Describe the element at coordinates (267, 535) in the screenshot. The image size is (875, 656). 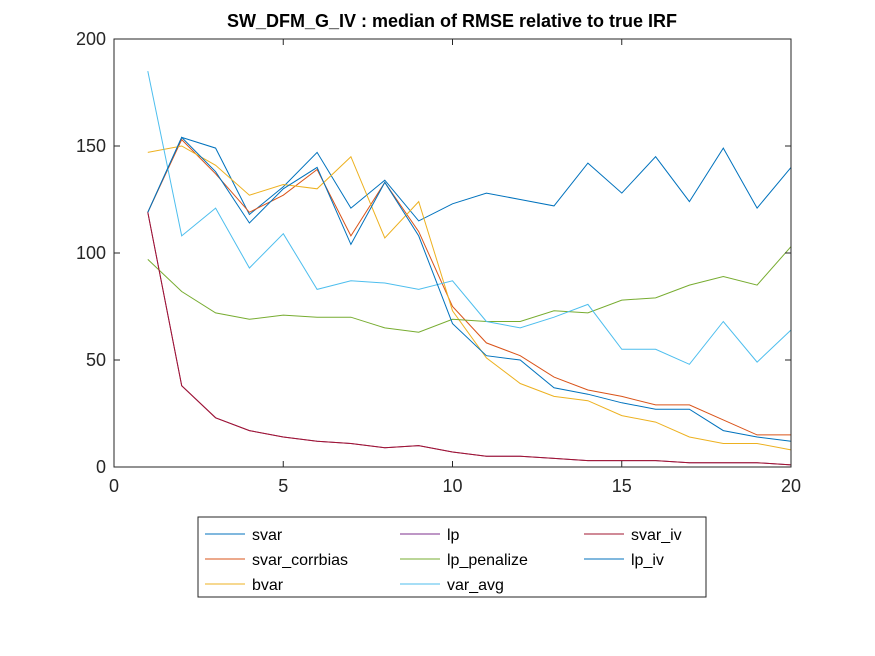
I see `legend-label-svar: svar` at that location.